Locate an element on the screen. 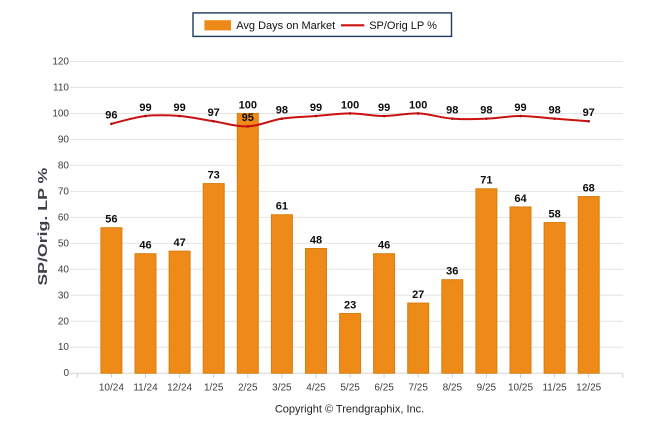 This screenshot has height=434, width=646. svg-text: 96 is located at coordinates (111, 116).